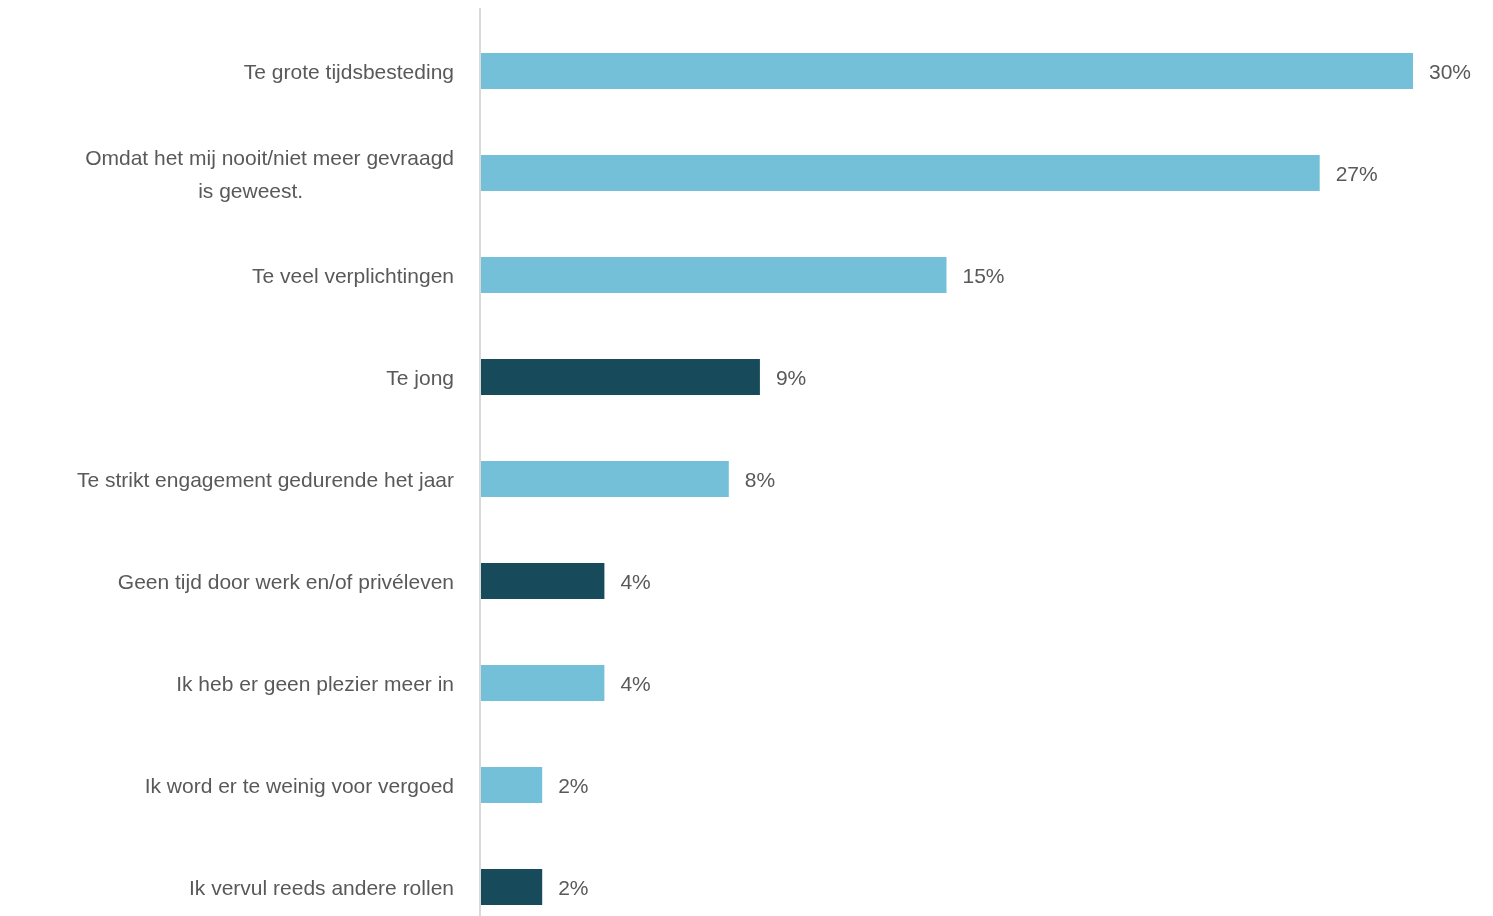 Image resolution: width=1493 pixels, height=916 pixels. I want to click on y-tick-label: Ik word er te weinig voor vergoed, so click(299, 785).